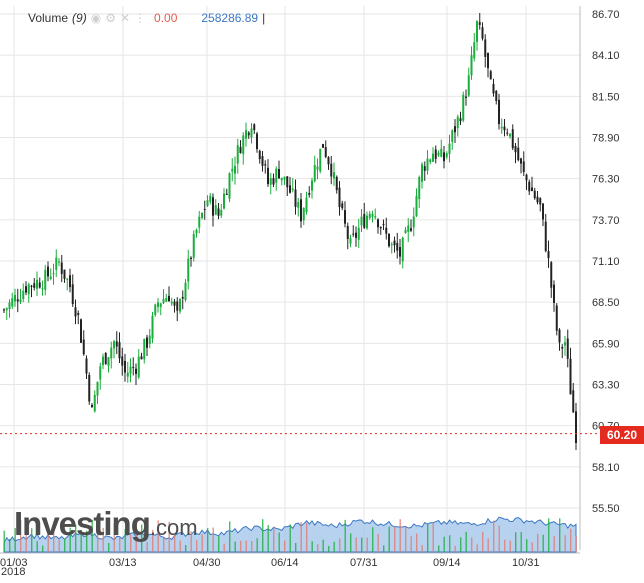 The width and height of the screenshot is (644, 583). Describe the element at coordinates (230, 18) in the screenshot. I see `legend-value: 258286.89` at that location.